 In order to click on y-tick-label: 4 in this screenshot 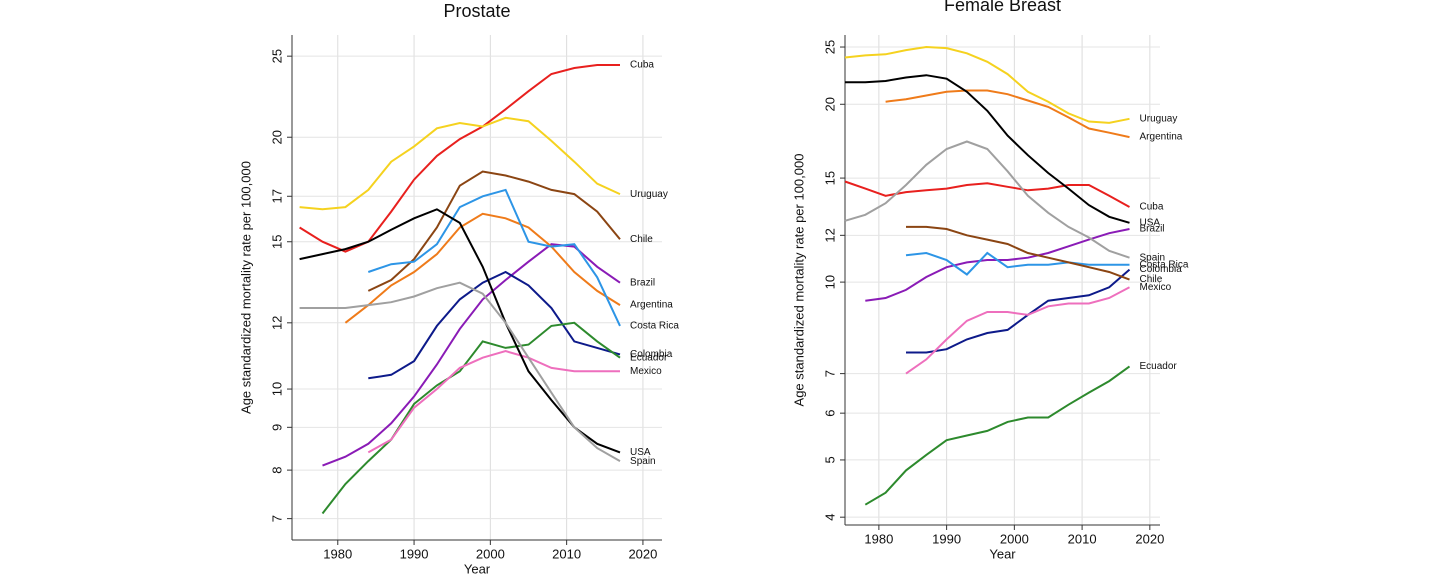, I will do `click(829, 517)`.